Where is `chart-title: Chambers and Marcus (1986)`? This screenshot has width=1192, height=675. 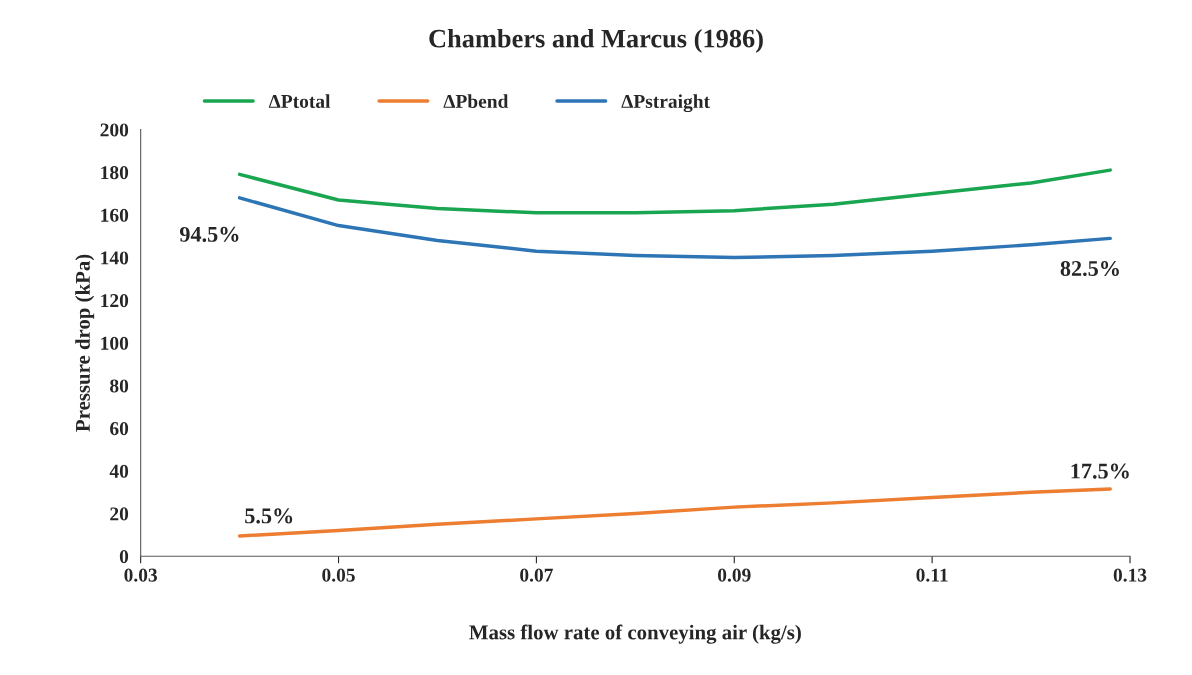
chart-title: Chambers and Marcus (1986) is located at coordinates (596, 40).